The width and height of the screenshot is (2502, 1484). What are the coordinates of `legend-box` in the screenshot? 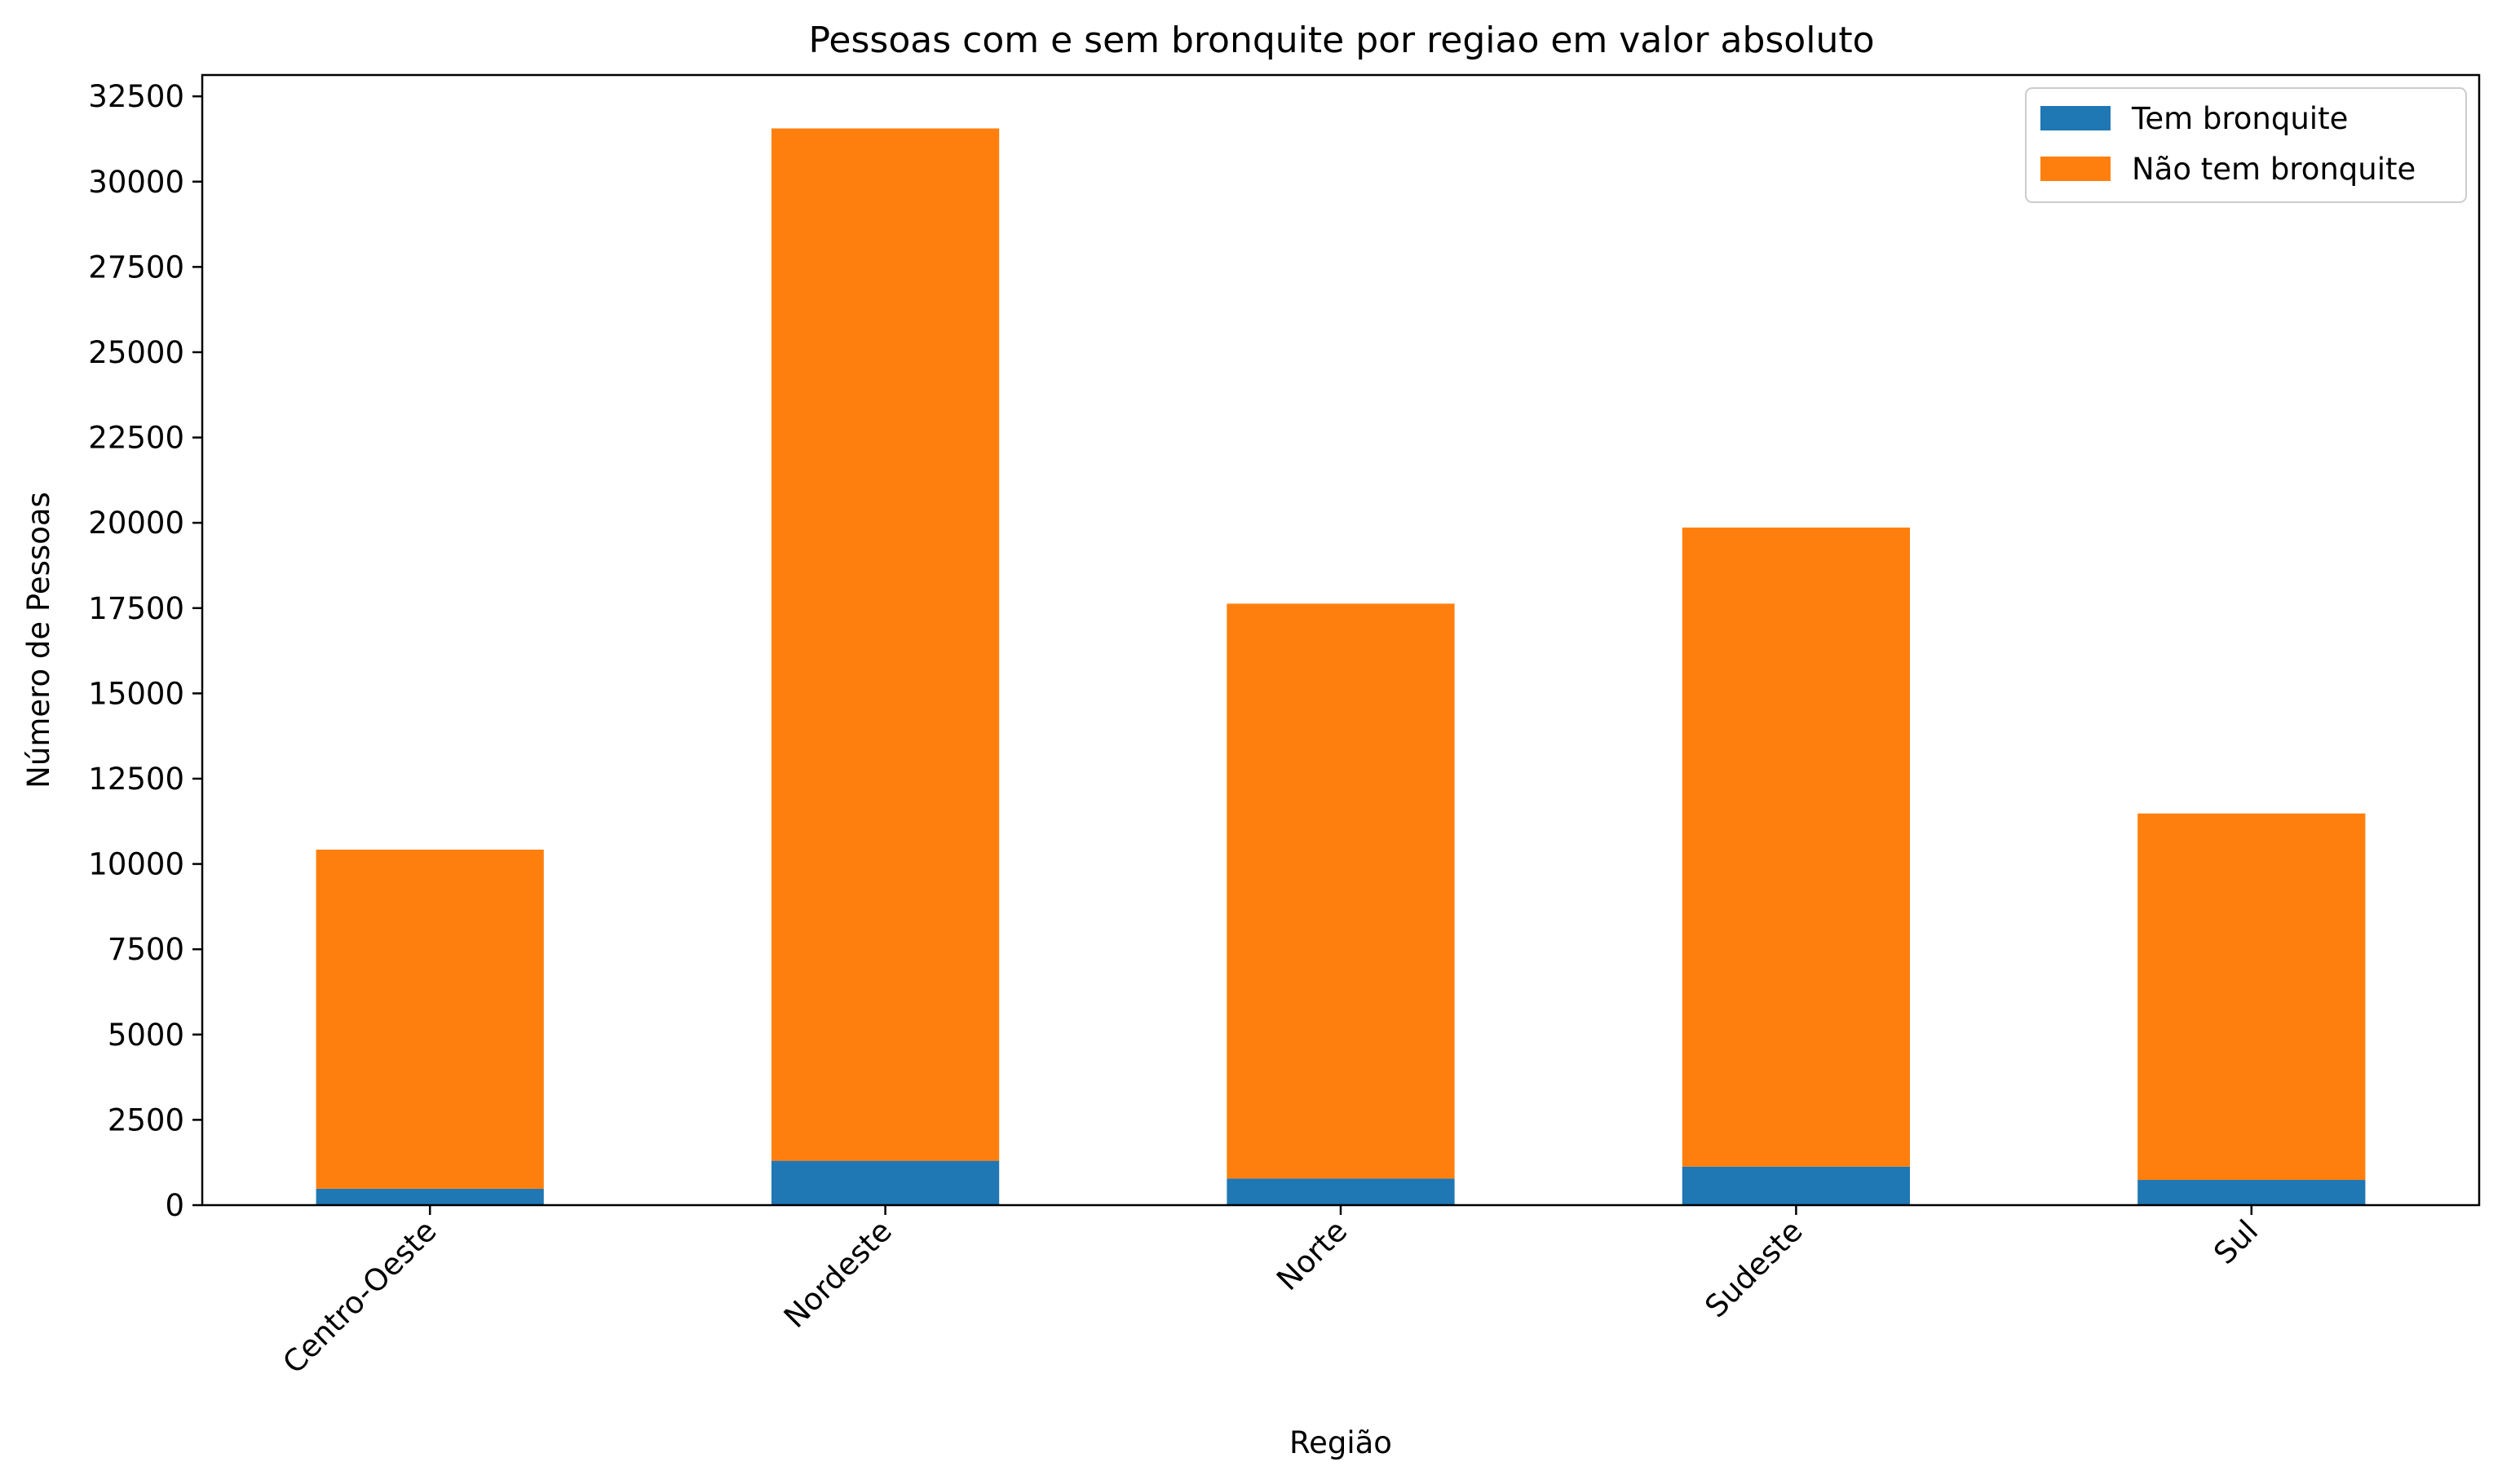 It's located at (2246, 145).